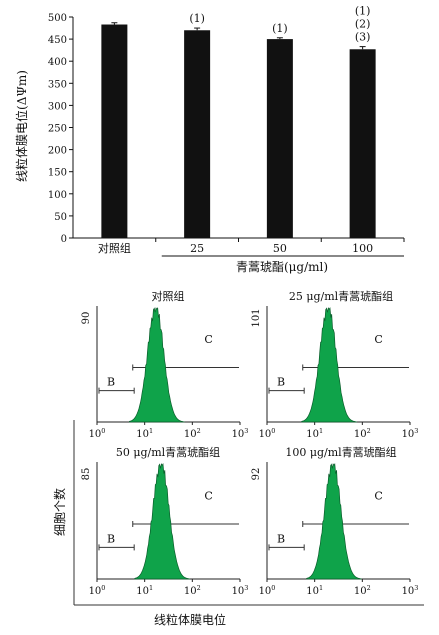  Describe the element at coordinates (57, 40) in the screenshot. I see `bar-y-tick-label: 450` at that location.